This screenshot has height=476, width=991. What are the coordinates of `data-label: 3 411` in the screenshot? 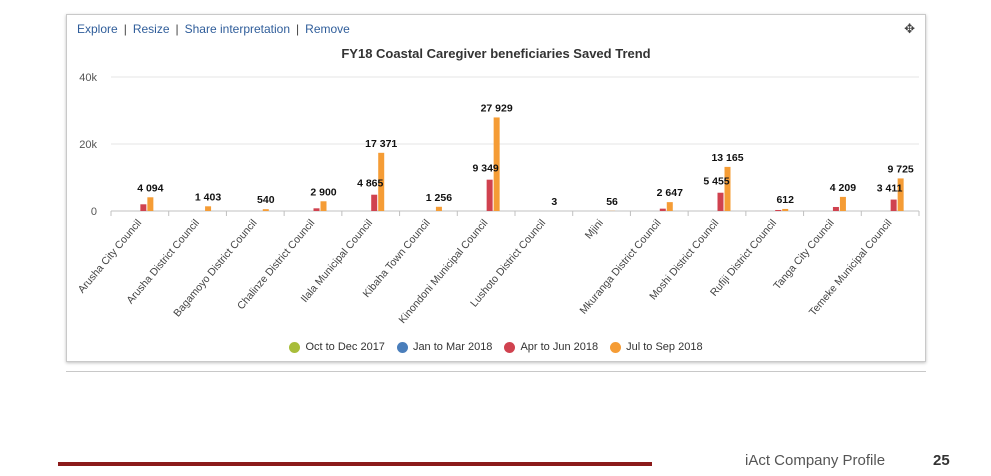 It's located at (890, 189).